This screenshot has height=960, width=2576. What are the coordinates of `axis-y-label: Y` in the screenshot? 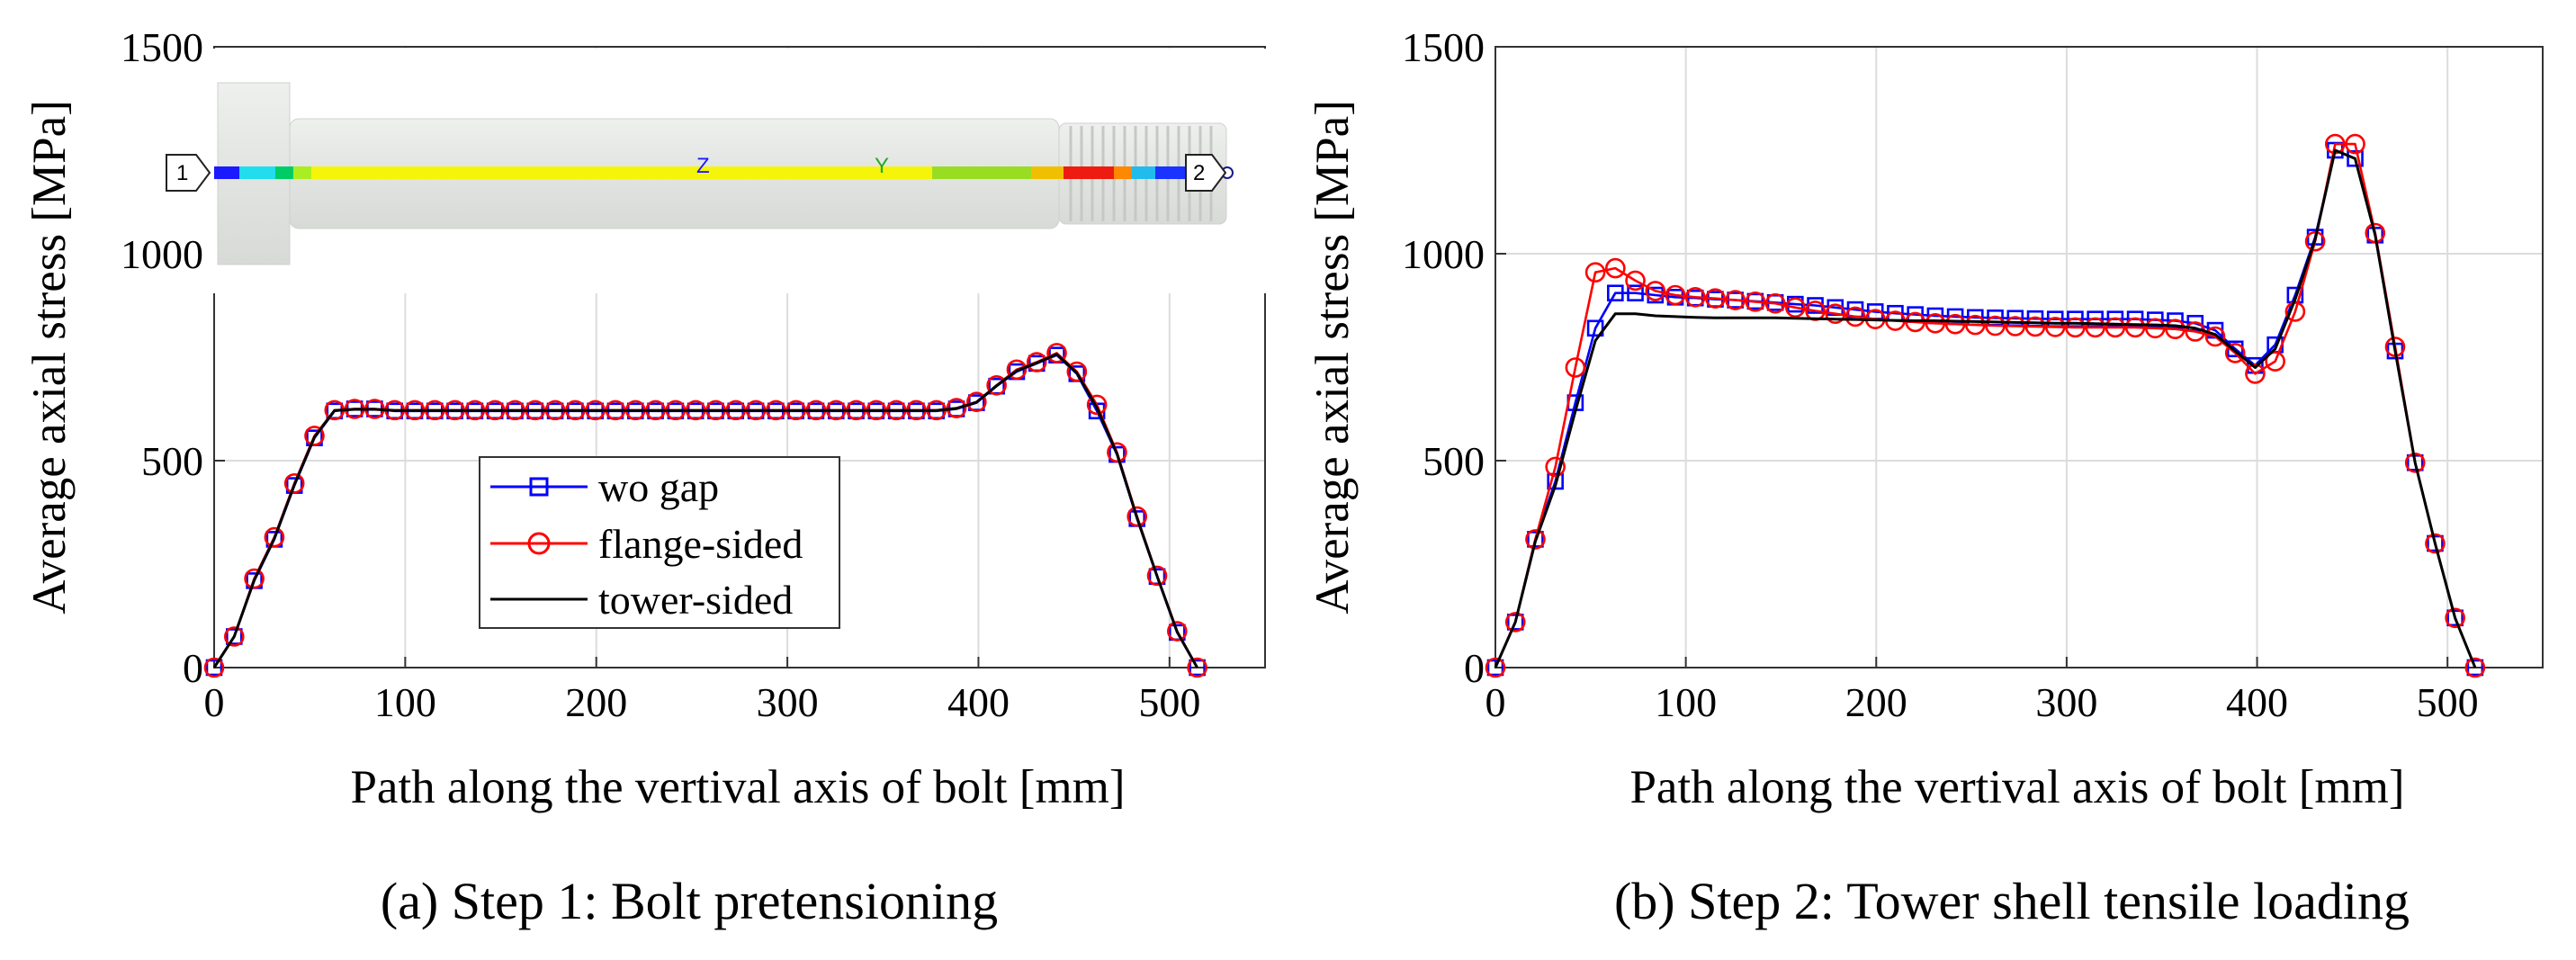 It's located at (882, 166).